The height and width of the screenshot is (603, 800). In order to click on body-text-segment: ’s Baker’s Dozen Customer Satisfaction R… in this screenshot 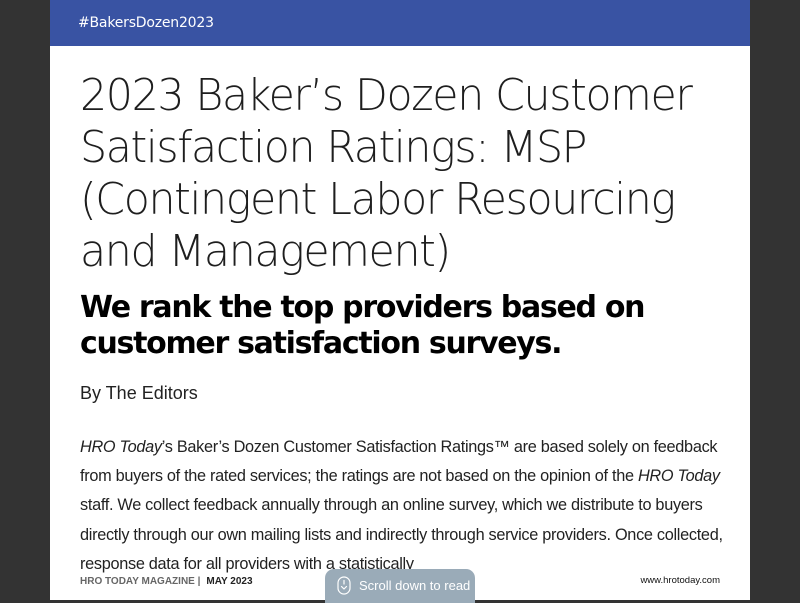, I will do `click(399, 462)`.